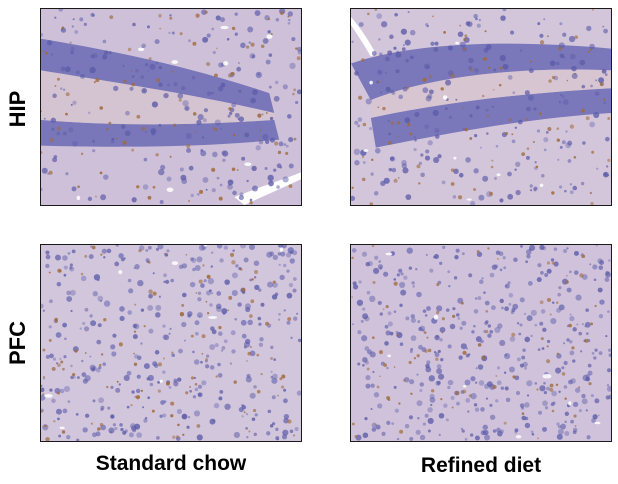 Image resolution: width=618 pixels, height=484 pixels. Describe the element at coordinates (17, 109) in the screenshot. I see `row-label-hip: HIP` at that location.